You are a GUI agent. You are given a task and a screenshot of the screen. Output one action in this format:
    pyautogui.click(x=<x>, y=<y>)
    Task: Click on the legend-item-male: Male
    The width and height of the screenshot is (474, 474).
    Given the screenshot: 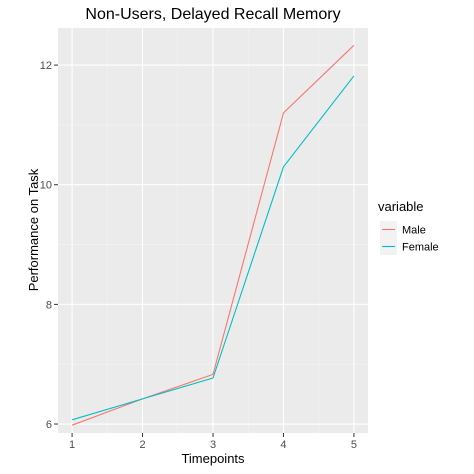 What is the action you would take?
    pyautogui.click(x=403, y=229)
    